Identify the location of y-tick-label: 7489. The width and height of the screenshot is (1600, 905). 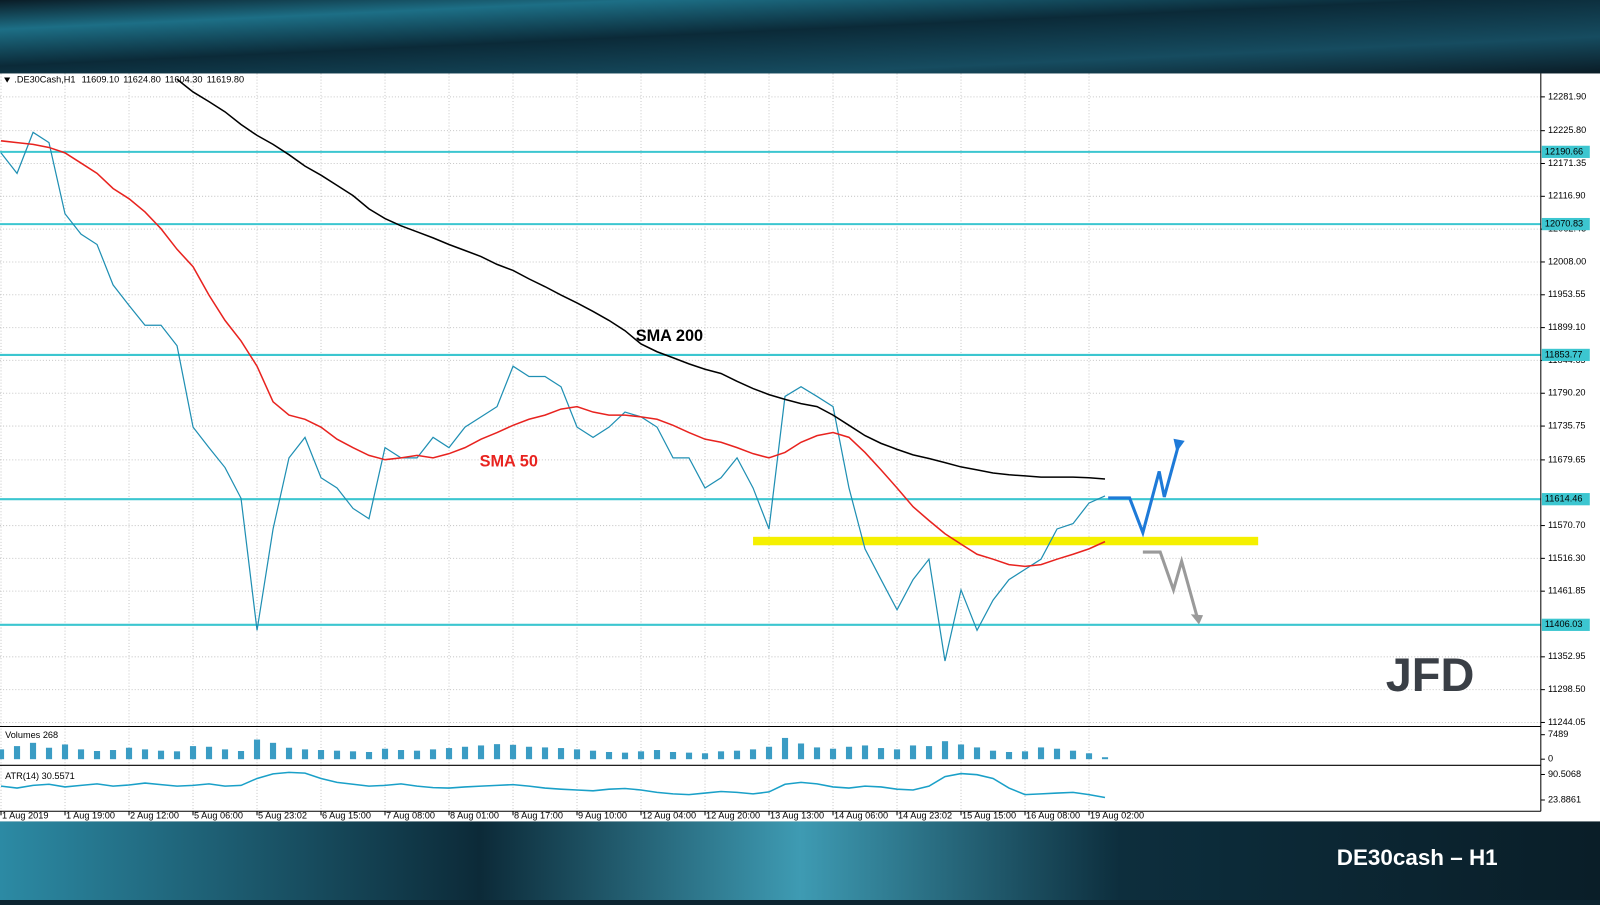
(1558, 734).